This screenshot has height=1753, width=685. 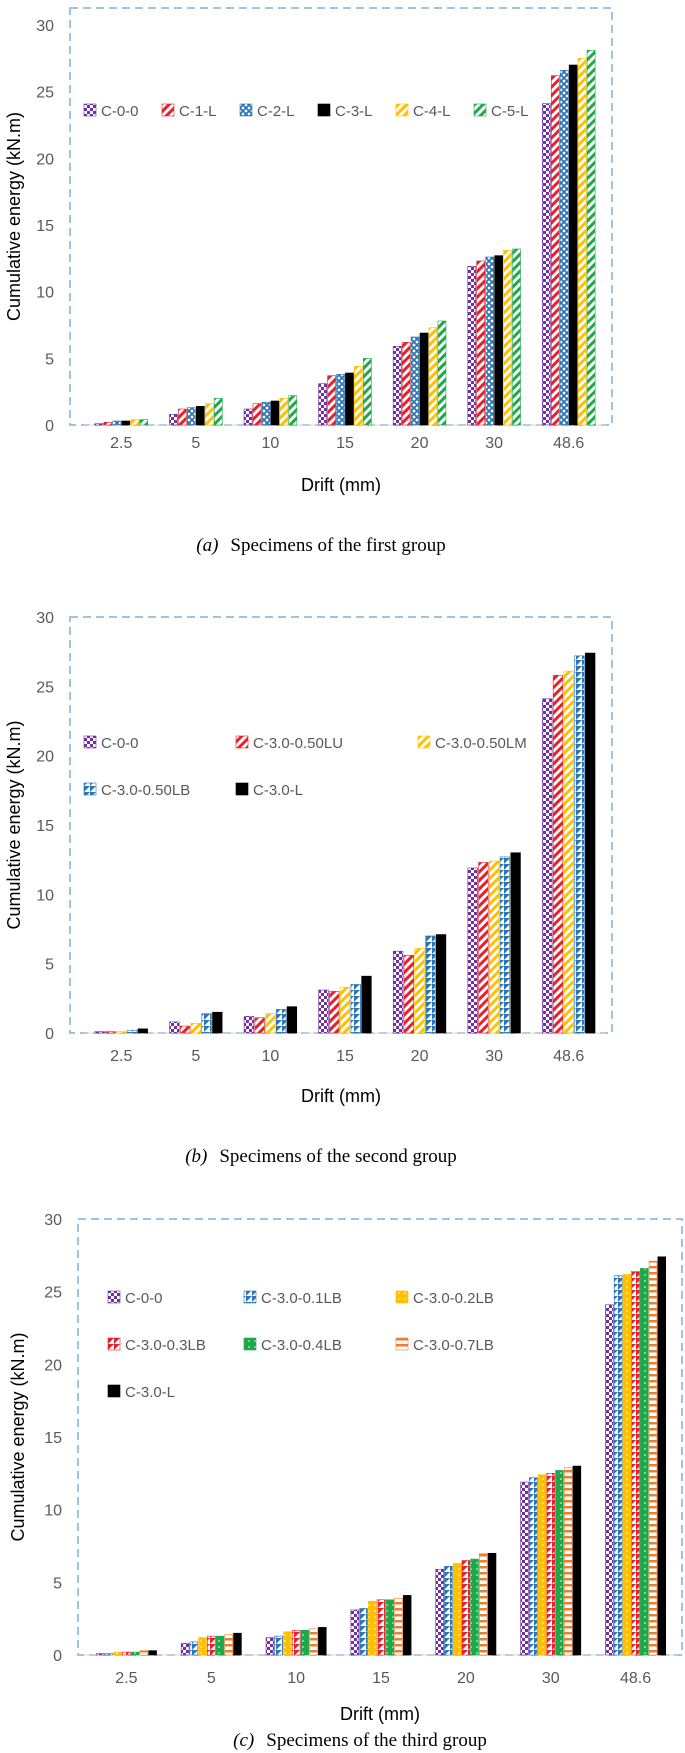 I want to click on legend-swatch-c-2-l, so click(x=246, y=110).